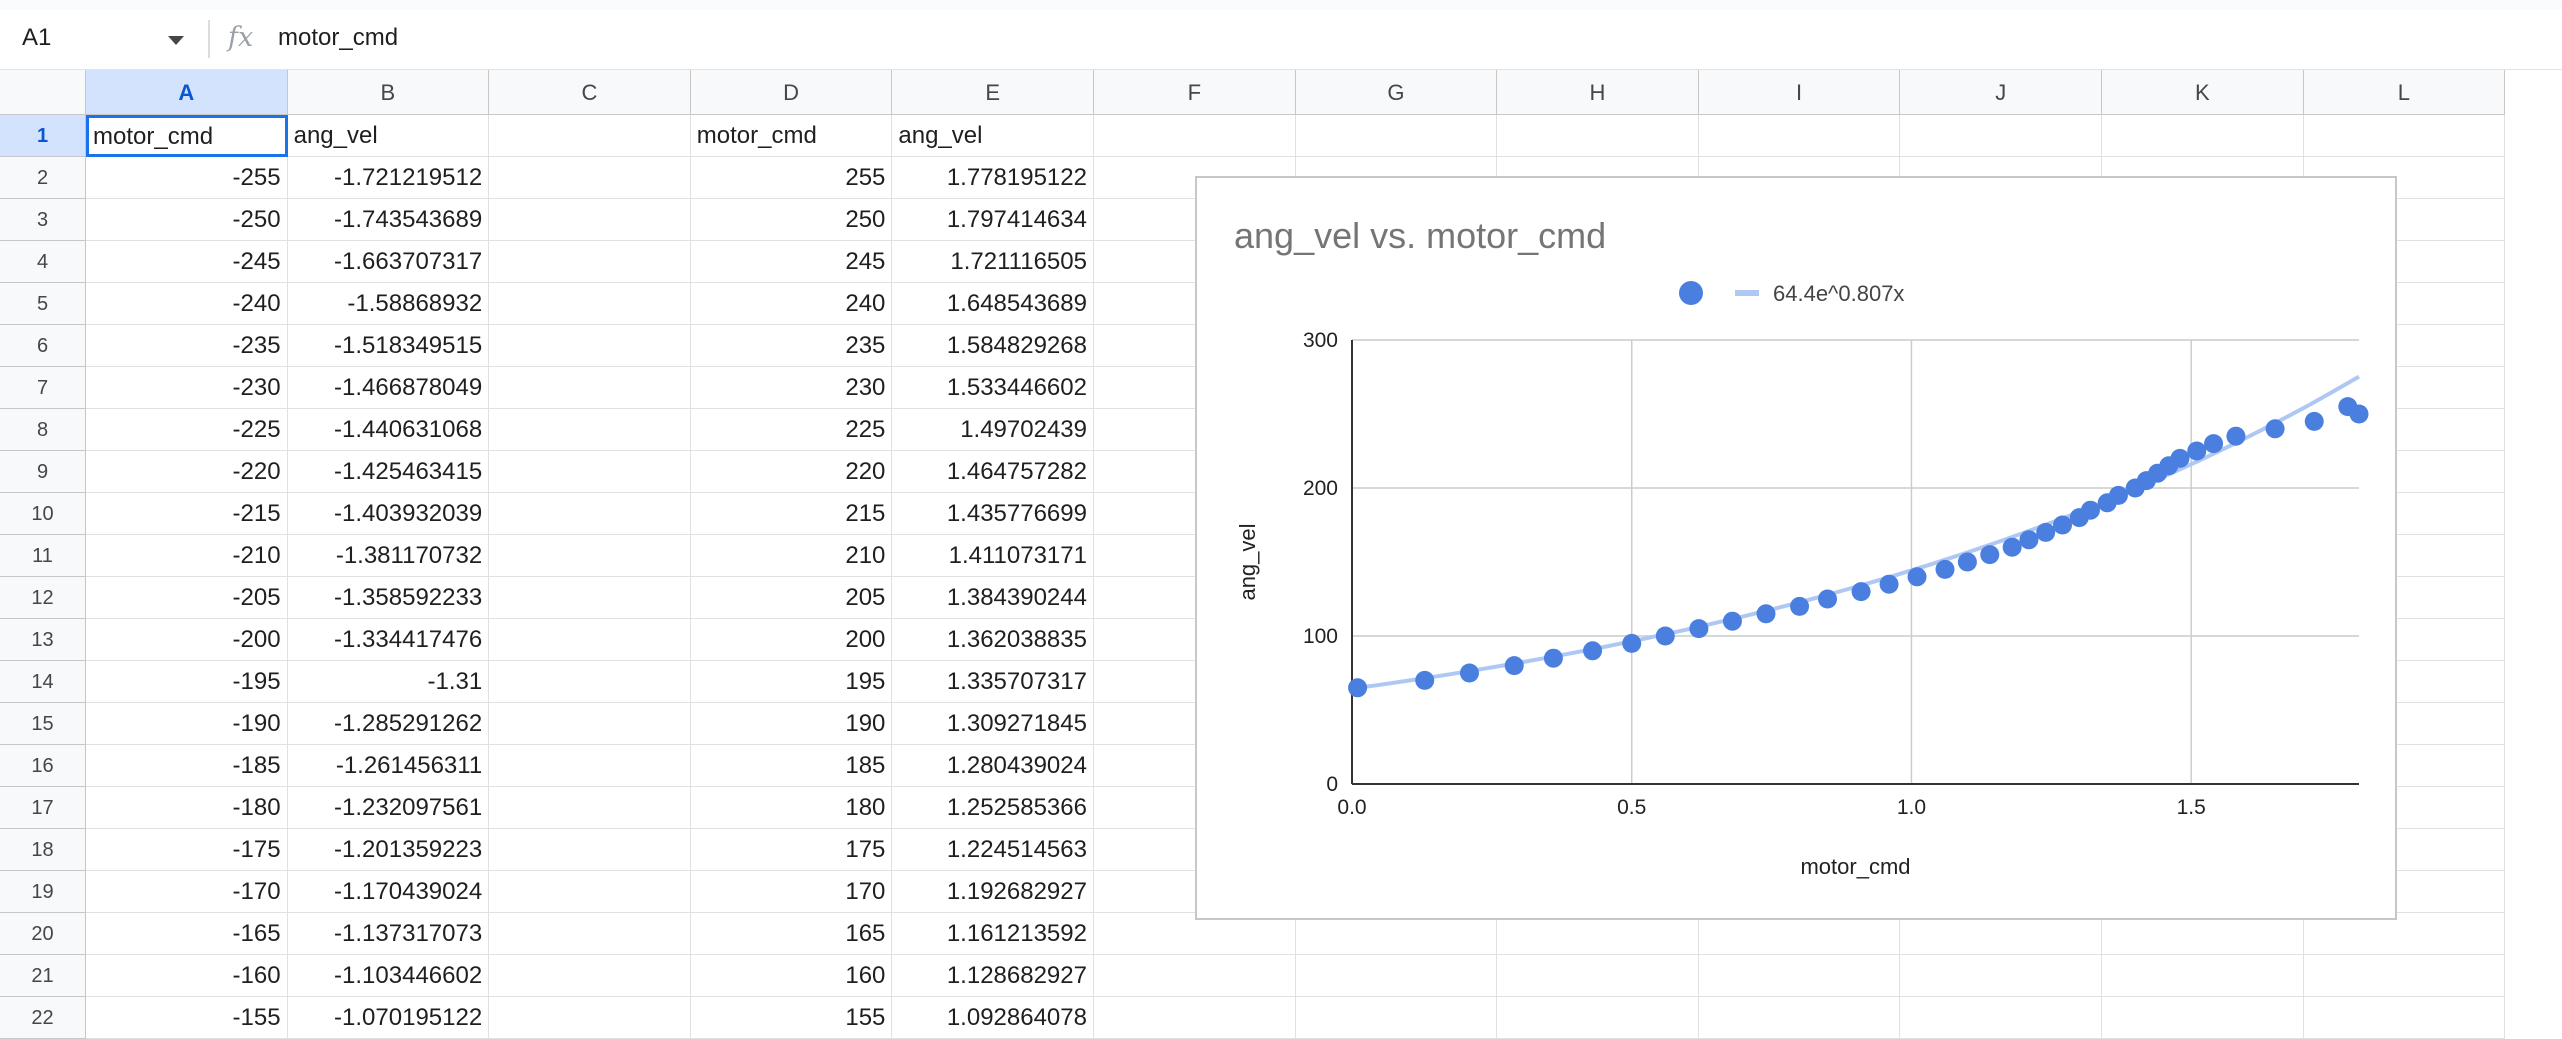 This screenshot has height=1039, width=2562. What do you see at coordinates (1195, 136) in the screenshot?
I see `cell-f1` at bounding box center [1195, 136].